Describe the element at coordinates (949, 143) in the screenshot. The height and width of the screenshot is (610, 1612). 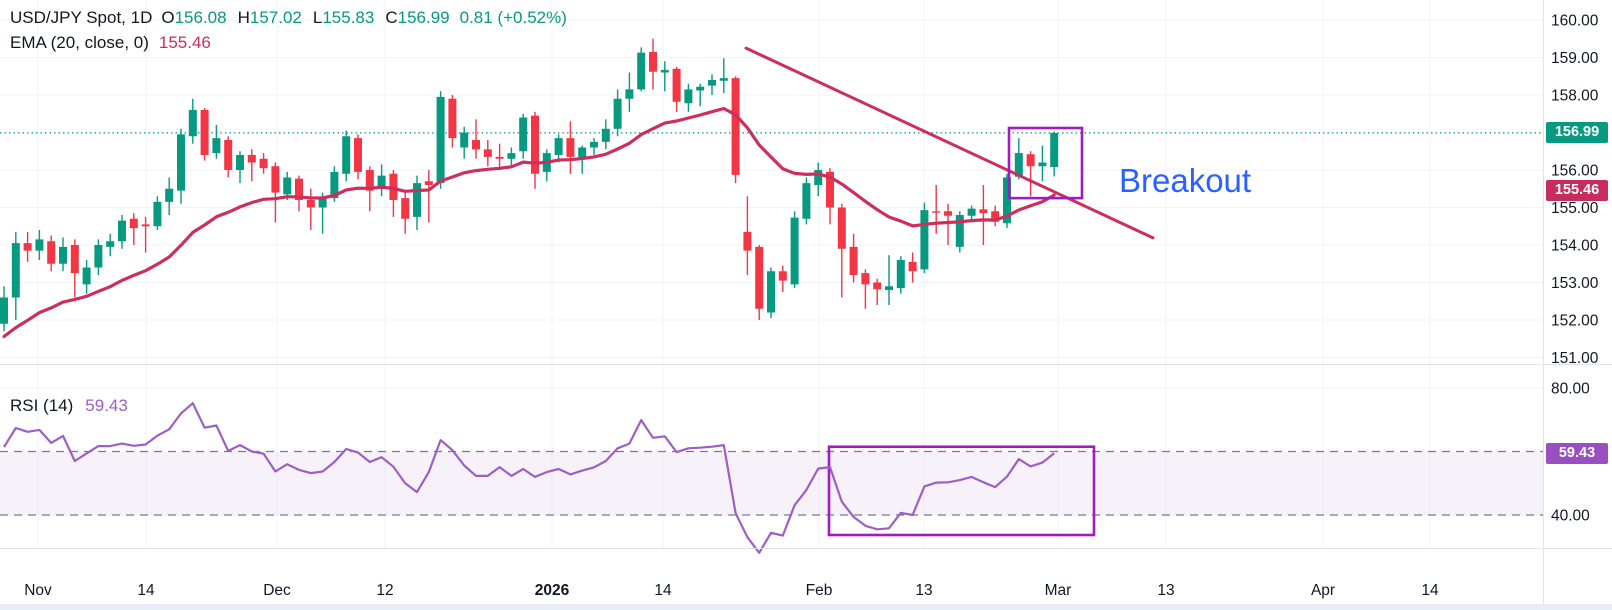
I see `trendline-drawing` at that location.